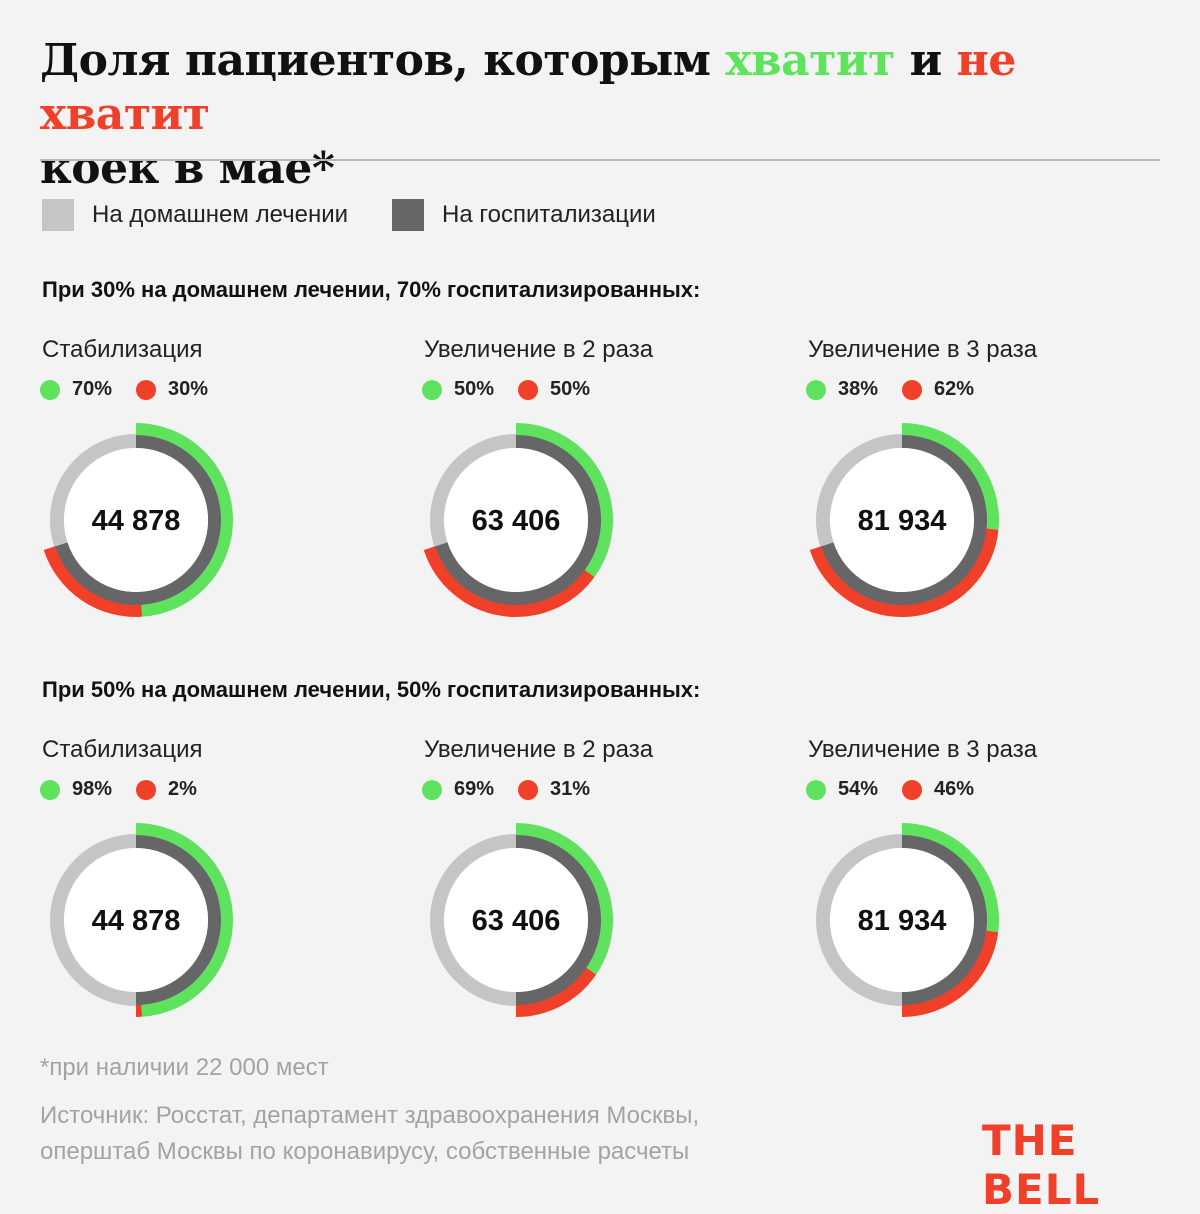 The width and height of the screenshot is (1200, 1214). I want to click on title-mid: и, so click(926, 60).